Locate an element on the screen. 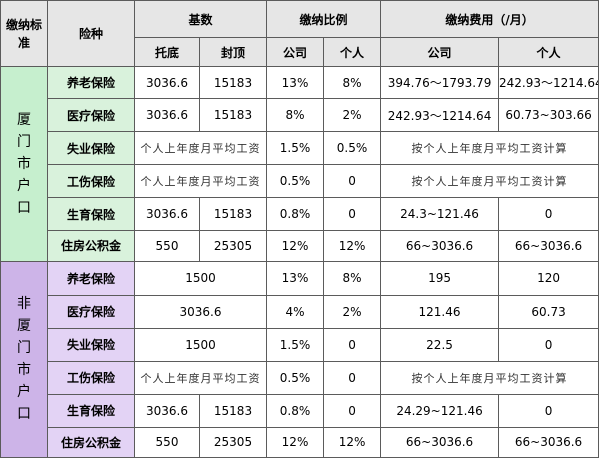  ratio-personal-header: 个人 is located at coordinates (352, 52).